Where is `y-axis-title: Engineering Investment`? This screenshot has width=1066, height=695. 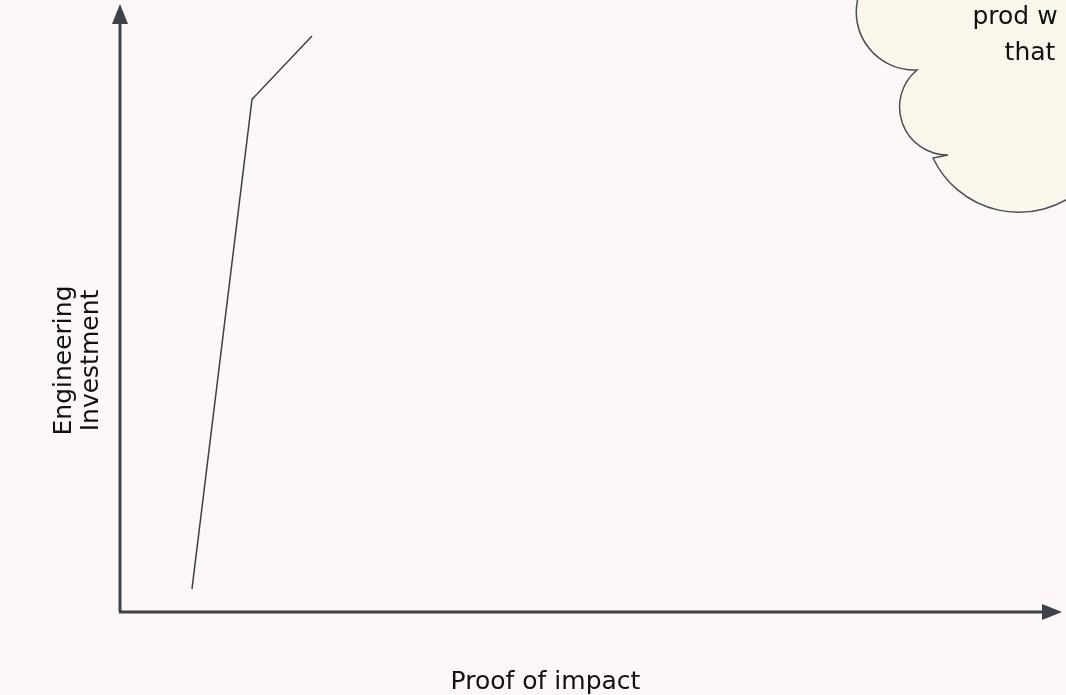 y-axis-title: Engineering Investment is located at coordinates (75, 360).